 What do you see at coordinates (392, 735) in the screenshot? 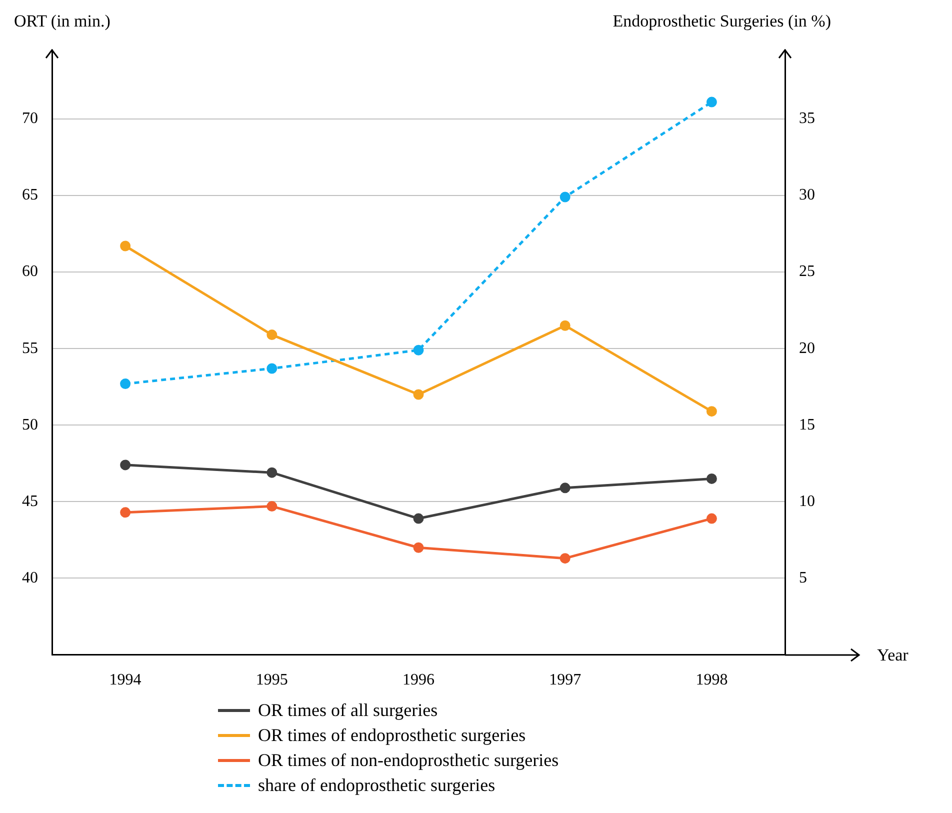
I see `legend-label: OR times of endoprosthetic surgeries` at bounding box center [392, 735].